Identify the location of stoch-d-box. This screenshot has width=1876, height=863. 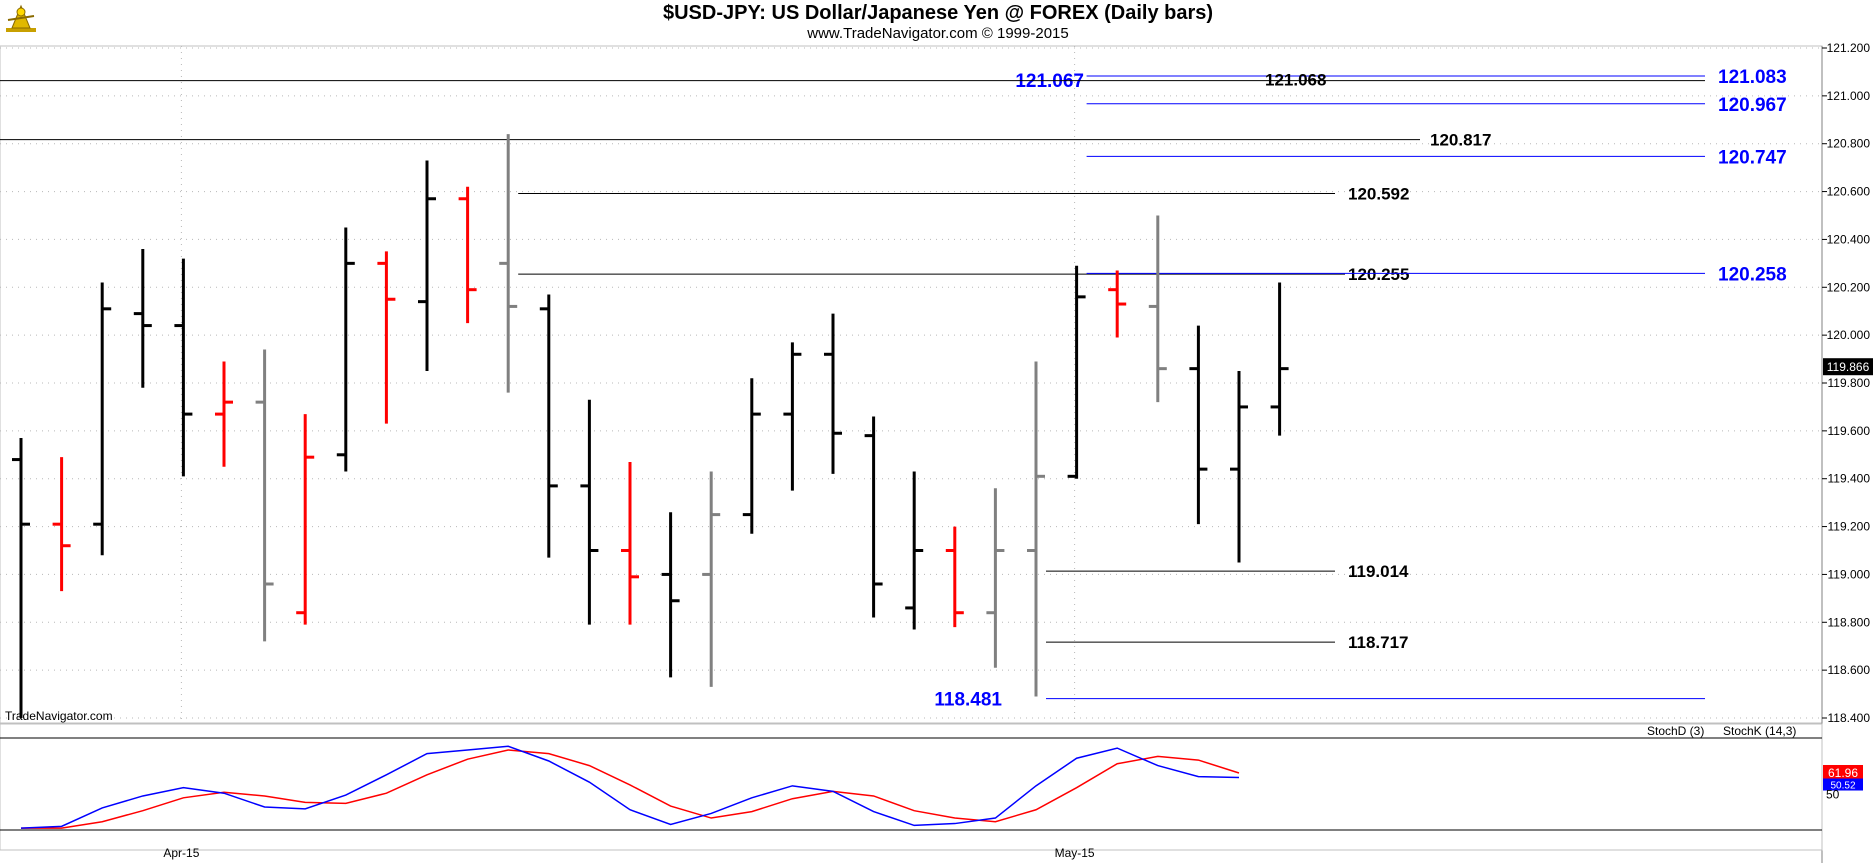
(1843, 772).